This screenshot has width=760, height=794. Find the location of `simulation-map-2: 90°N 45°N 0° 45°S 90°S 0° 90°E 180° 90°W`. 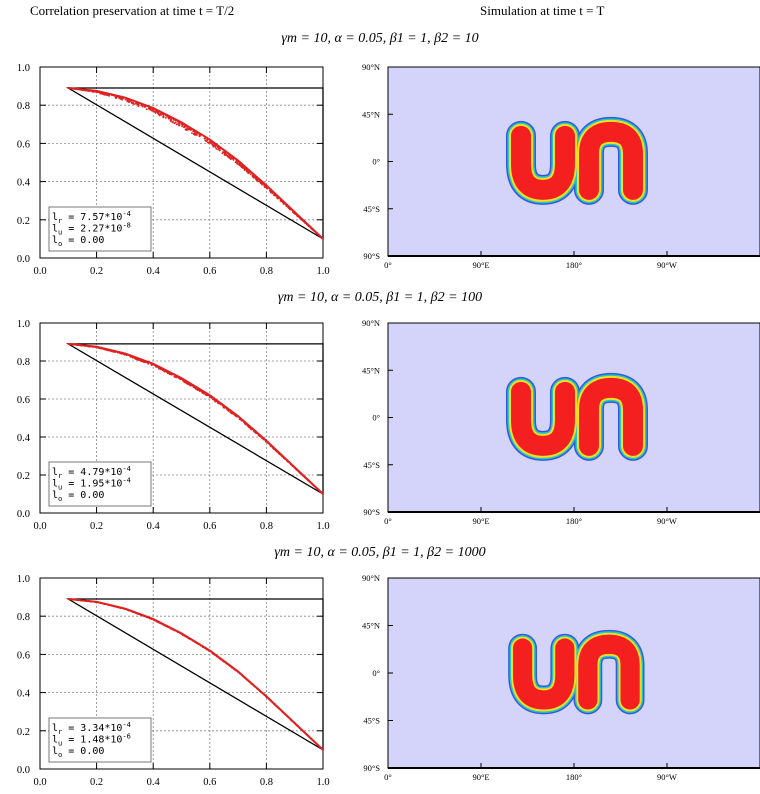

simulation-map-2: 90°N 45°N 0° 45°S 90°S 0° 90°E 180° 90°W is located at coordinates (561, 422).